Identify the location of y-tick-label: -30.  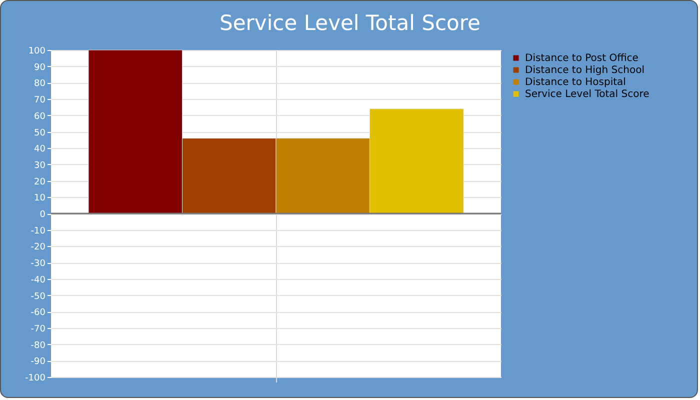
(38, 264).